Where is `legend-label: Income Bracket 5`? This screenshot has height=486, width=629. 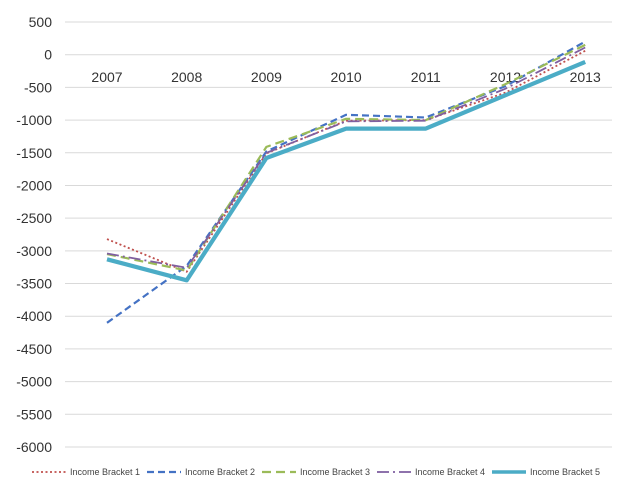 legend-label: Income Bracket 5 is located at coordinates (565, 472).